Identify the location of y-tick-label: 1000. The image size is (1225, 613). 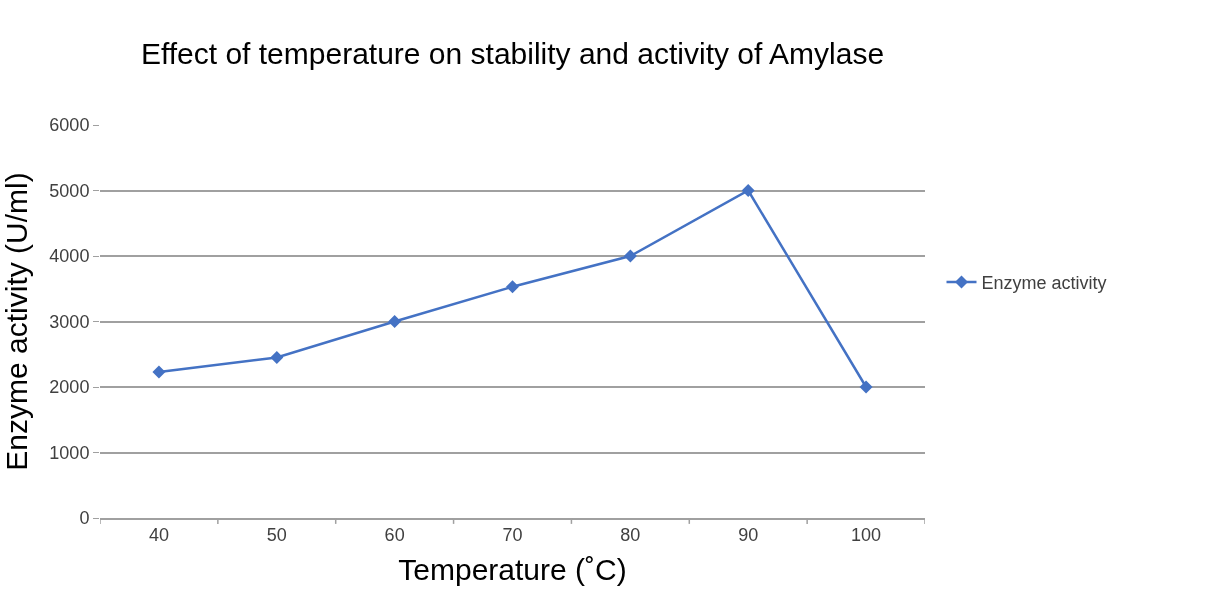
(69, 452).